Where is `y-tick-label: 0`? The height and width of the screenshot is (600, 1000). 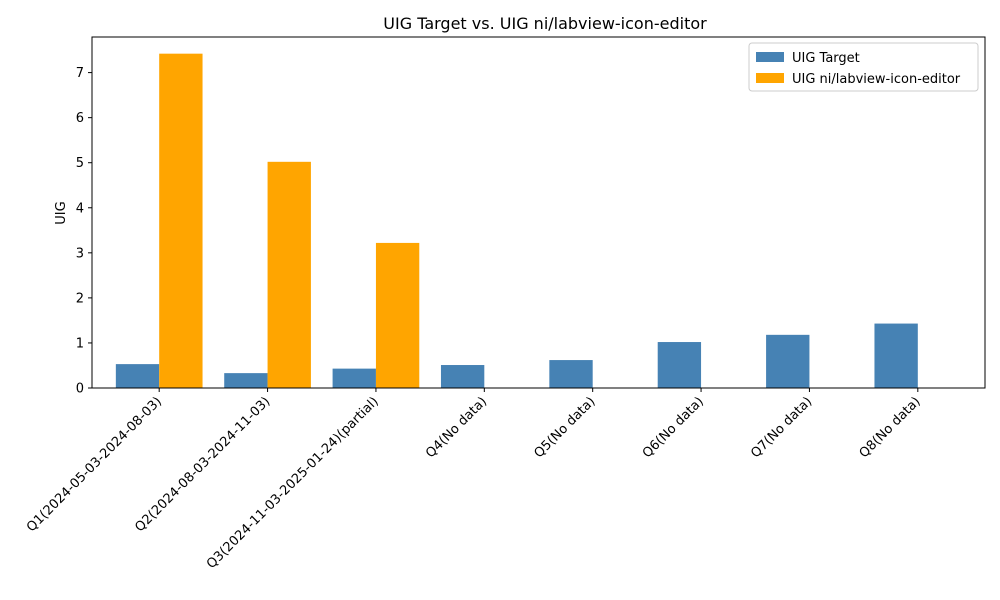
y-tick-label: 0 is located at coordinates (80, 389).